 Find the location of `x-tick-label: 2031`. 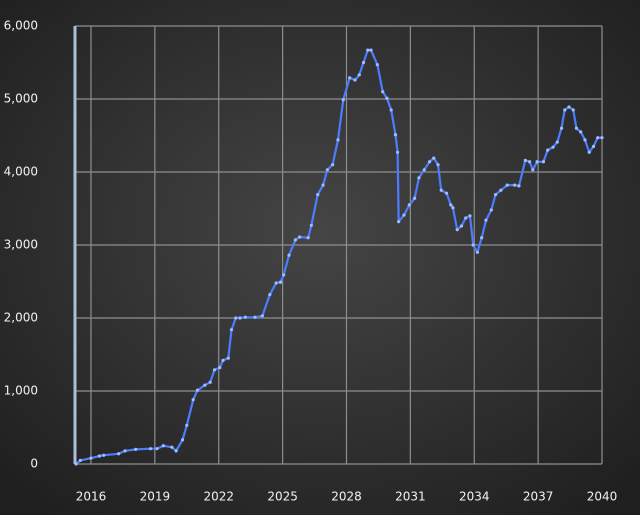

x-tick-label: 2031 is located at coordinates (410, 497).